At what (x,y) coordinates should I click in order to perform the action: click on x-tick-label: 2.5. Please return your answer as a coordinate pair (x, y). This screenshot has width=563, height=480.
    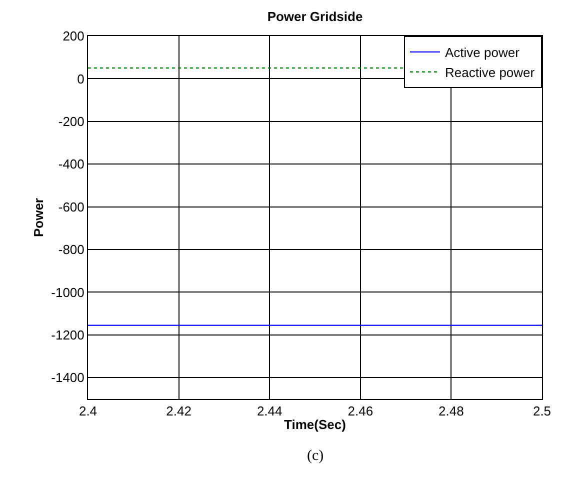
    Looking at the image, I should click on (542, 411).